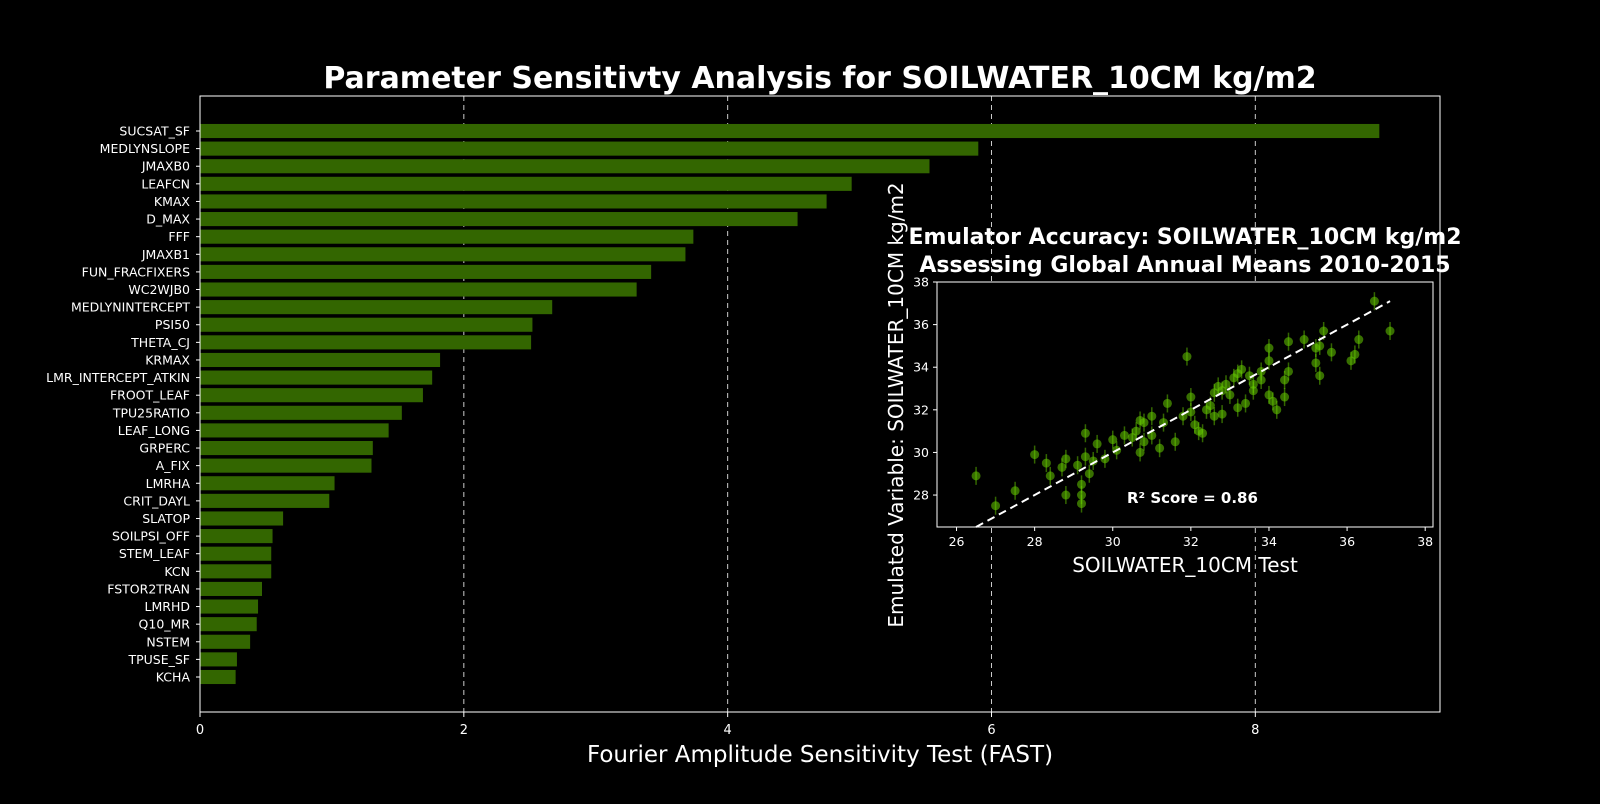 Image resolution: width=1600 pixels, height=804 pixels. I want to click on inset-x-tick-label: 36, so click(1347, 541).